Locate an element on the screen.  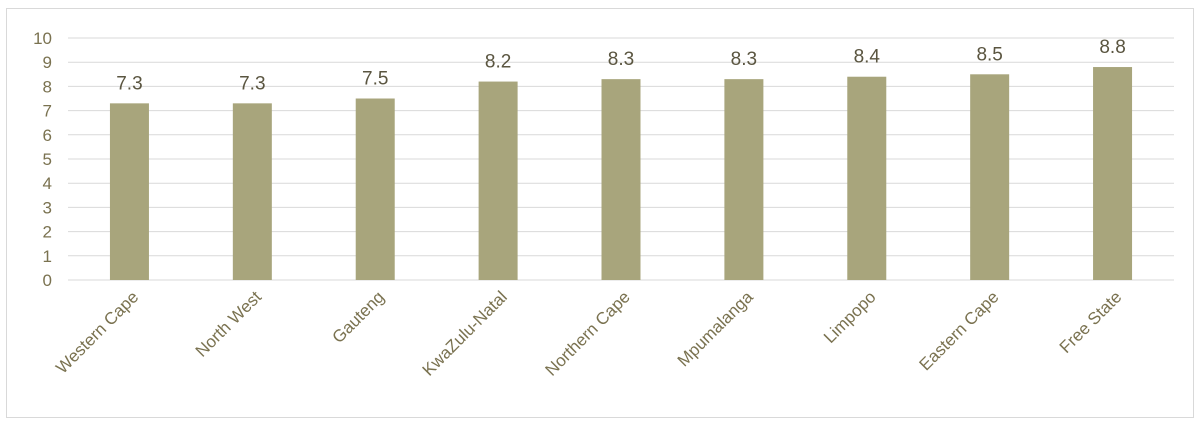
data-label: 8.5 is located at coordinates (989, 54).